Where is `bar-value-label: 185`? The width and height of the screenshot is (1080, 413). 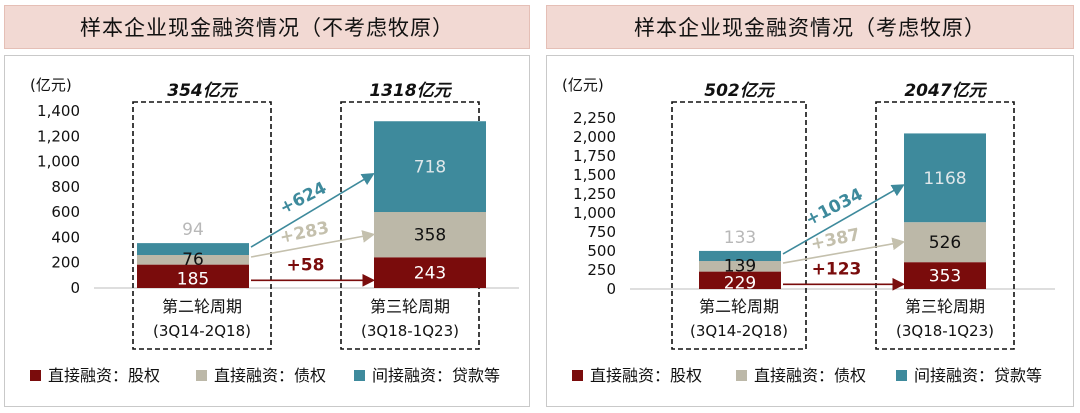
bar-value-label: 185 is located at coordinates (193, 279).